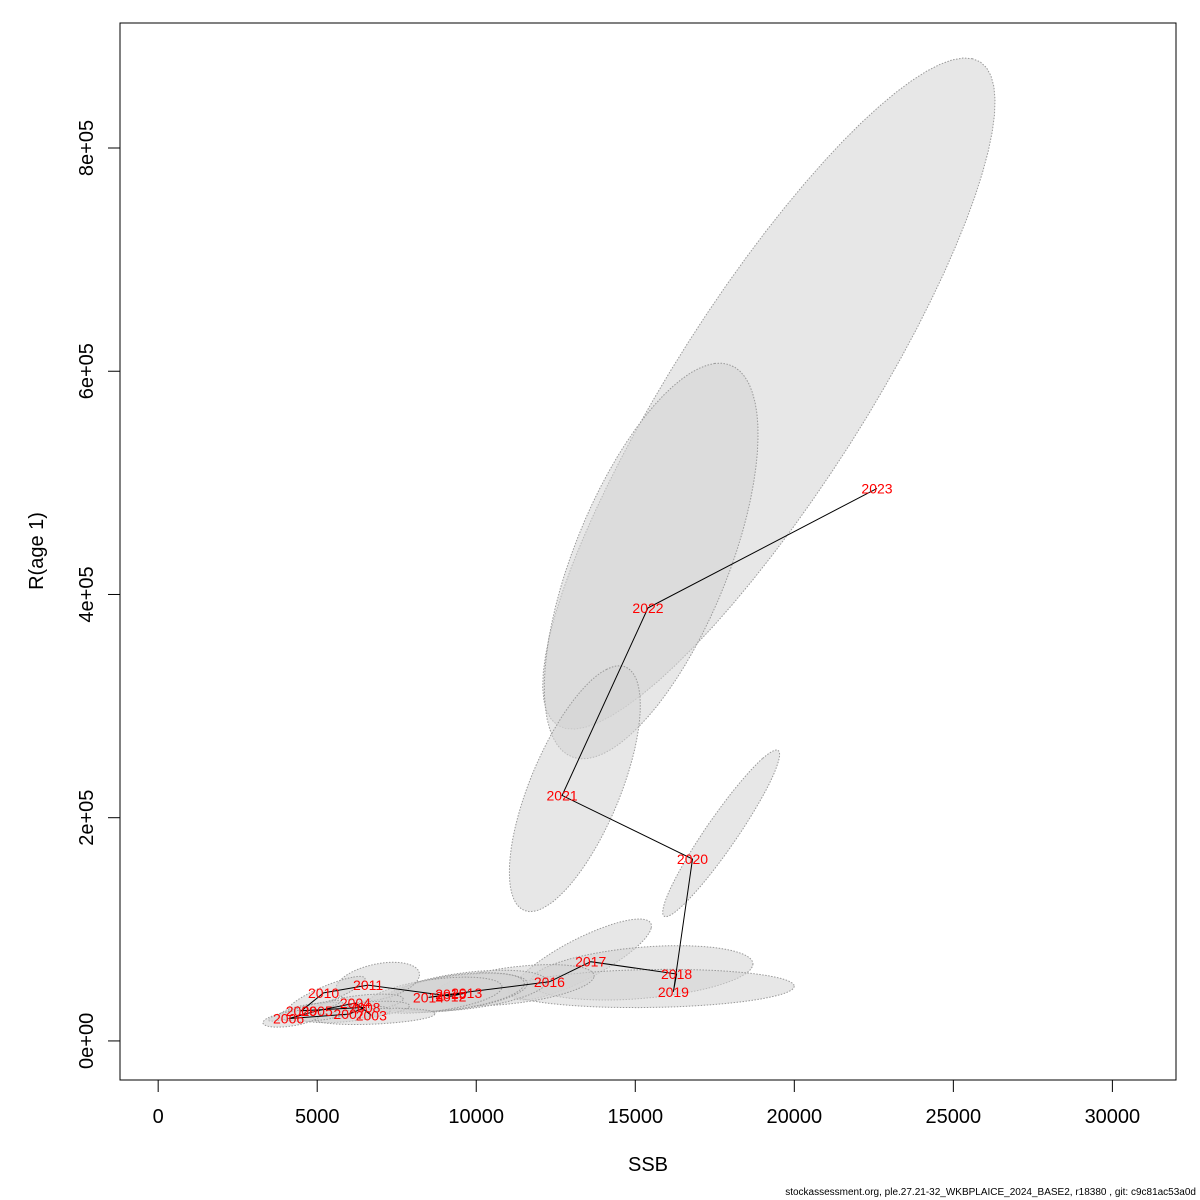  What do you see at coordinates (954, 1117) in the screenshot?
I see `x-tick-label: 25000` at bounding box center [954, 1117].